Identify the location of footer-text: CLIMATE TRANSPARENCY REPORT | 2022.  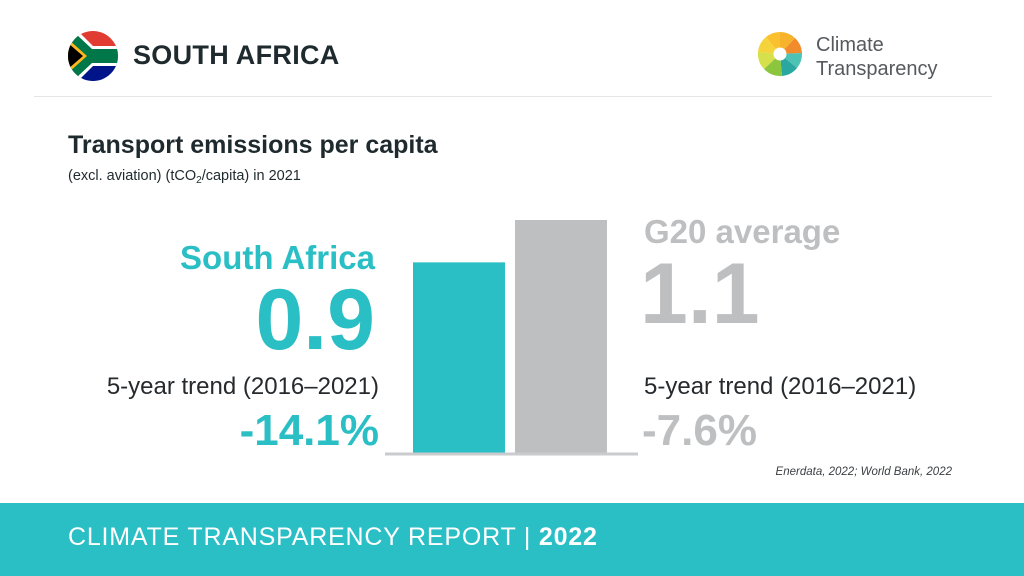
(333, 537).